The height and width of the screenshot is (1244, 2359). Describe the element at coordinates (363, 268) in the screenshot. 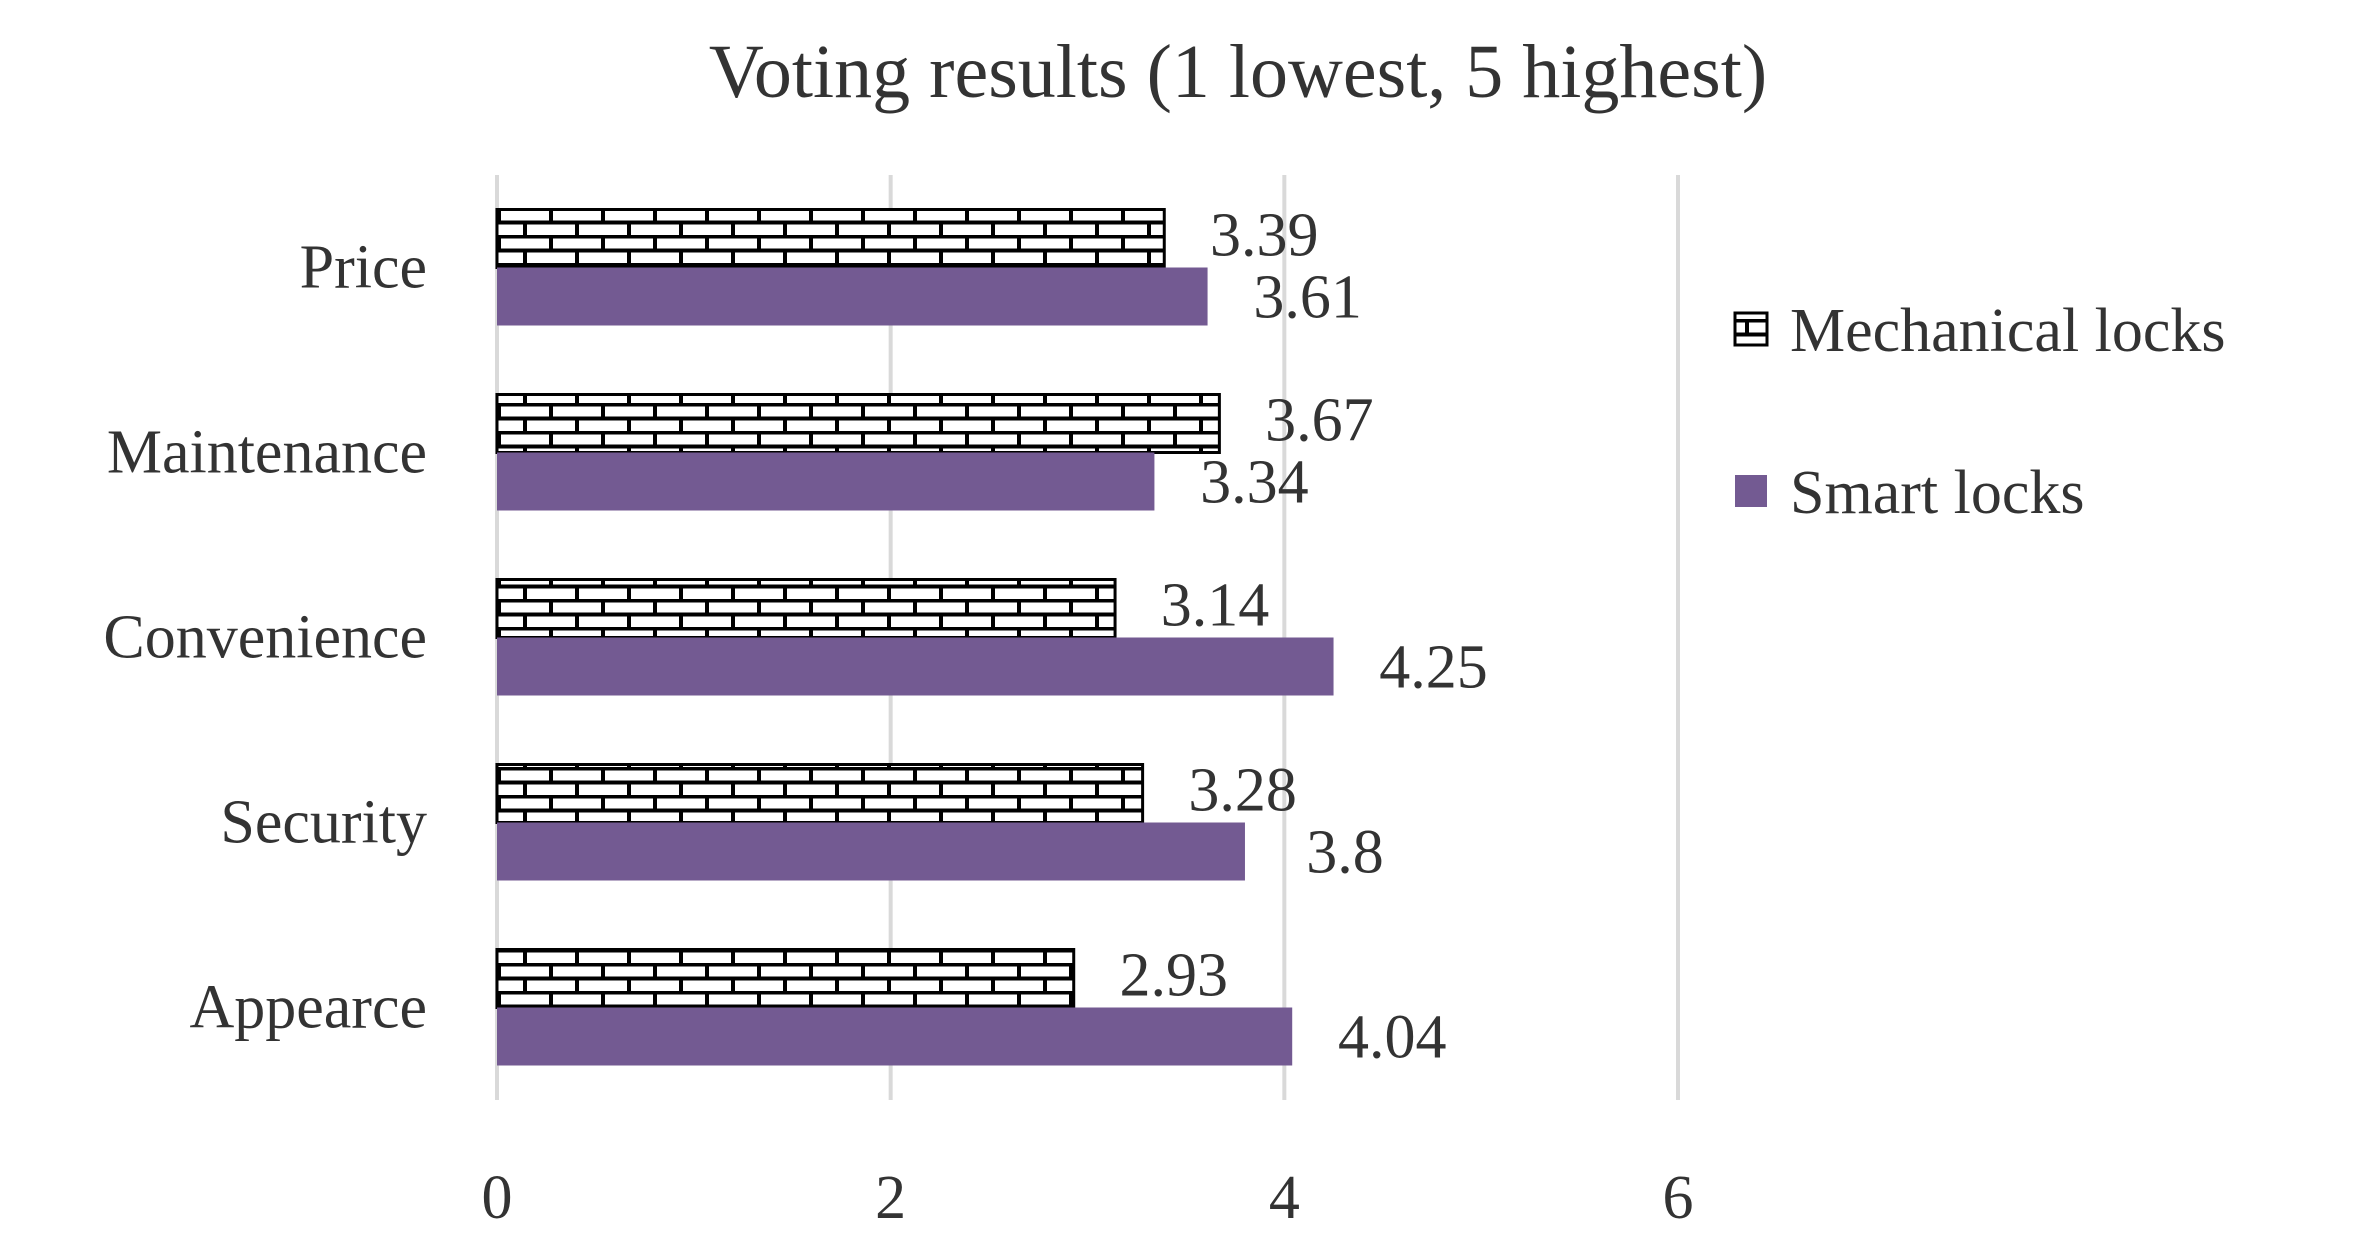

I see `category-label-price: Price` at that location.